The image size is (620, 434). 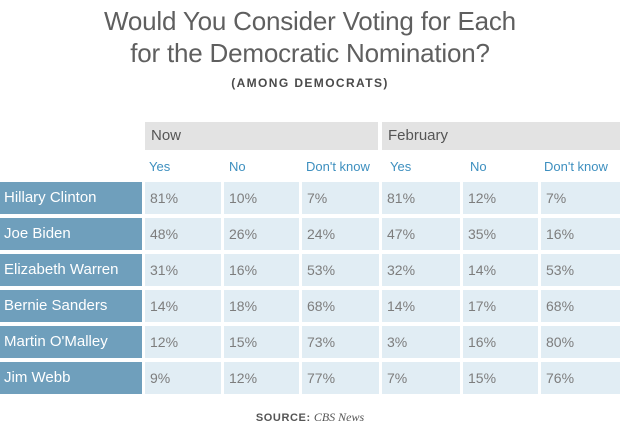 What do you see at coordinates (71, 378) in the screenshot?
I see `row-label: Jim Webb` at bounding box center [71, 378].